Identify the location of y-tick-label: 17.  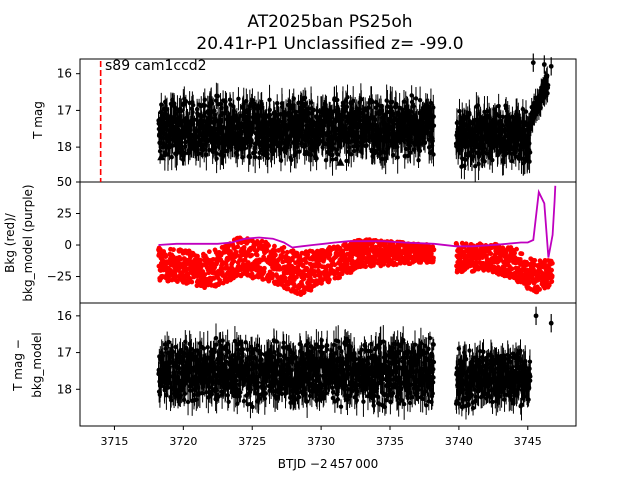
(64, 110).